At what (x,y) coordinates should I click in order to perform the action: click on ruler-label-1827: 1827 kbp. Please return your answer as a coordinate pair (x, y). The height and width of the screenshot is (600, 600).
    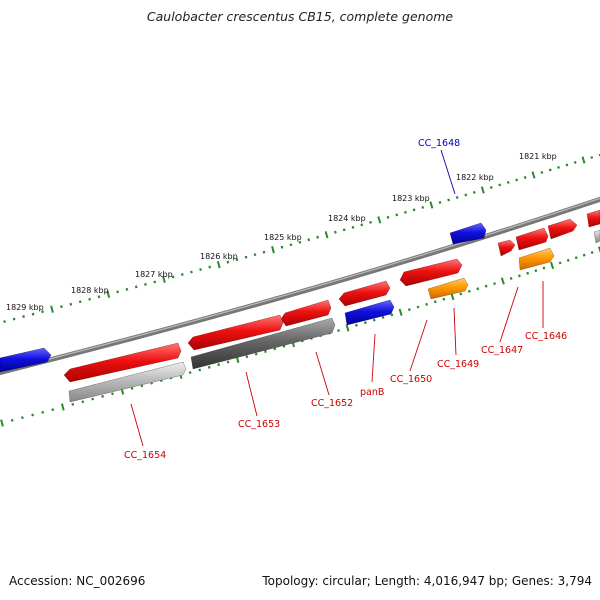
    Looking at the image, I should click on (154, 274).